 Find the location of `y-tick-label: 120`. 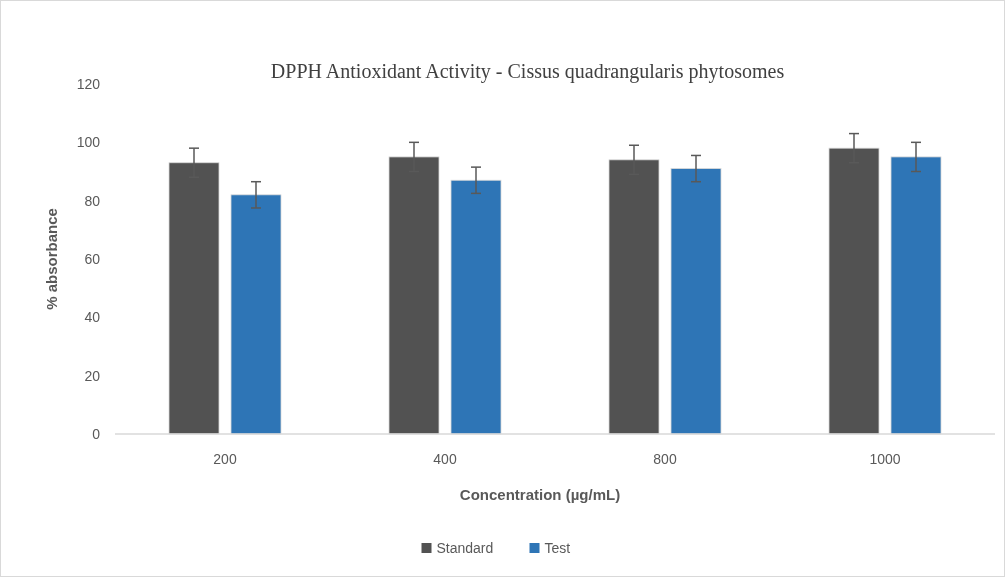

y-tick-label: 120 is located at coordinates (88, 83).